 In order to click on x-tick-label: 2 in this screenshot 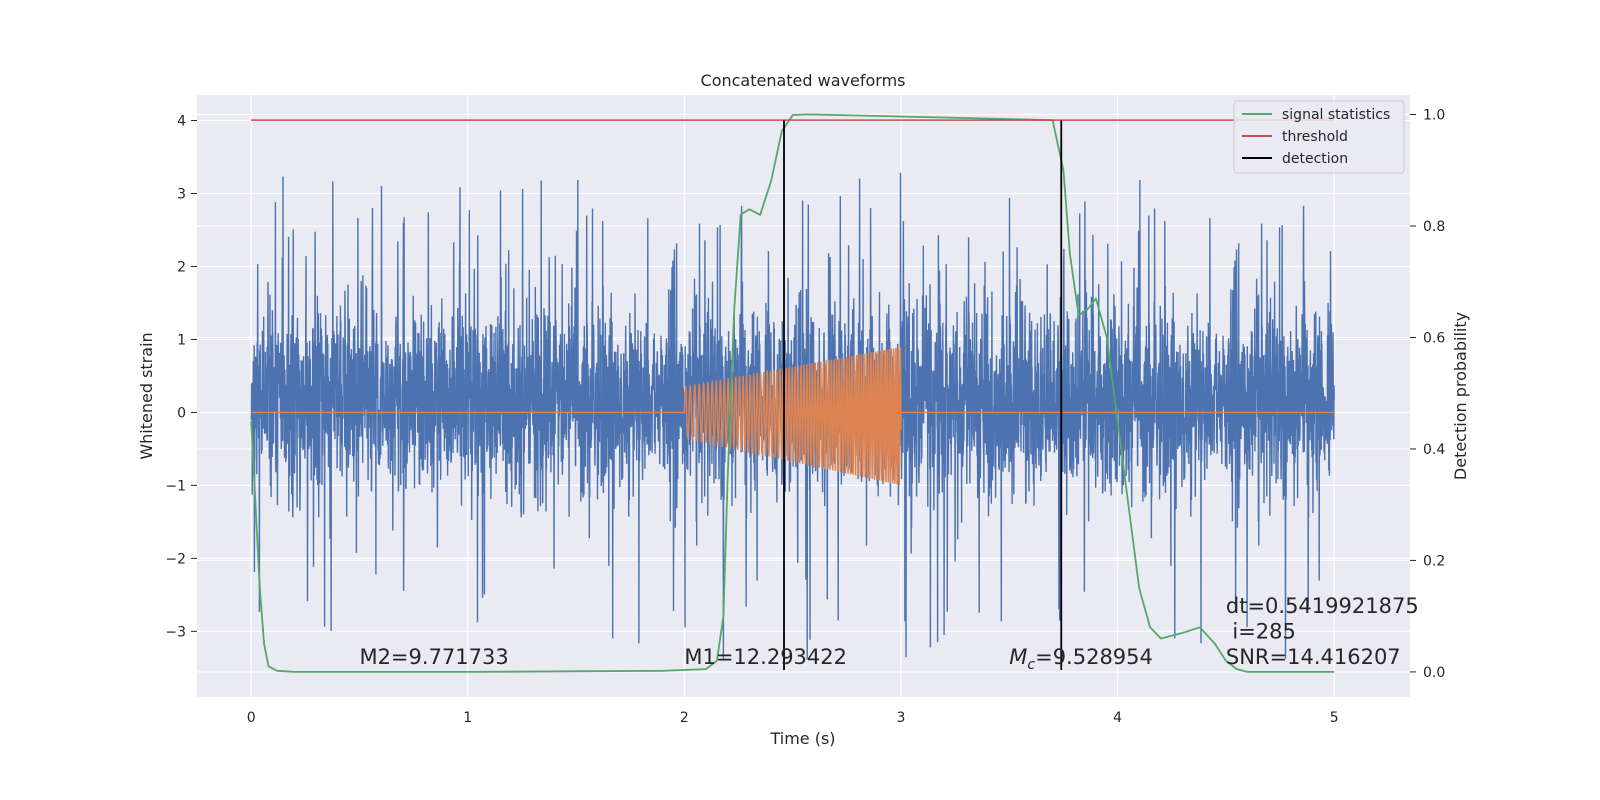, I will do `click(684, 718)`.